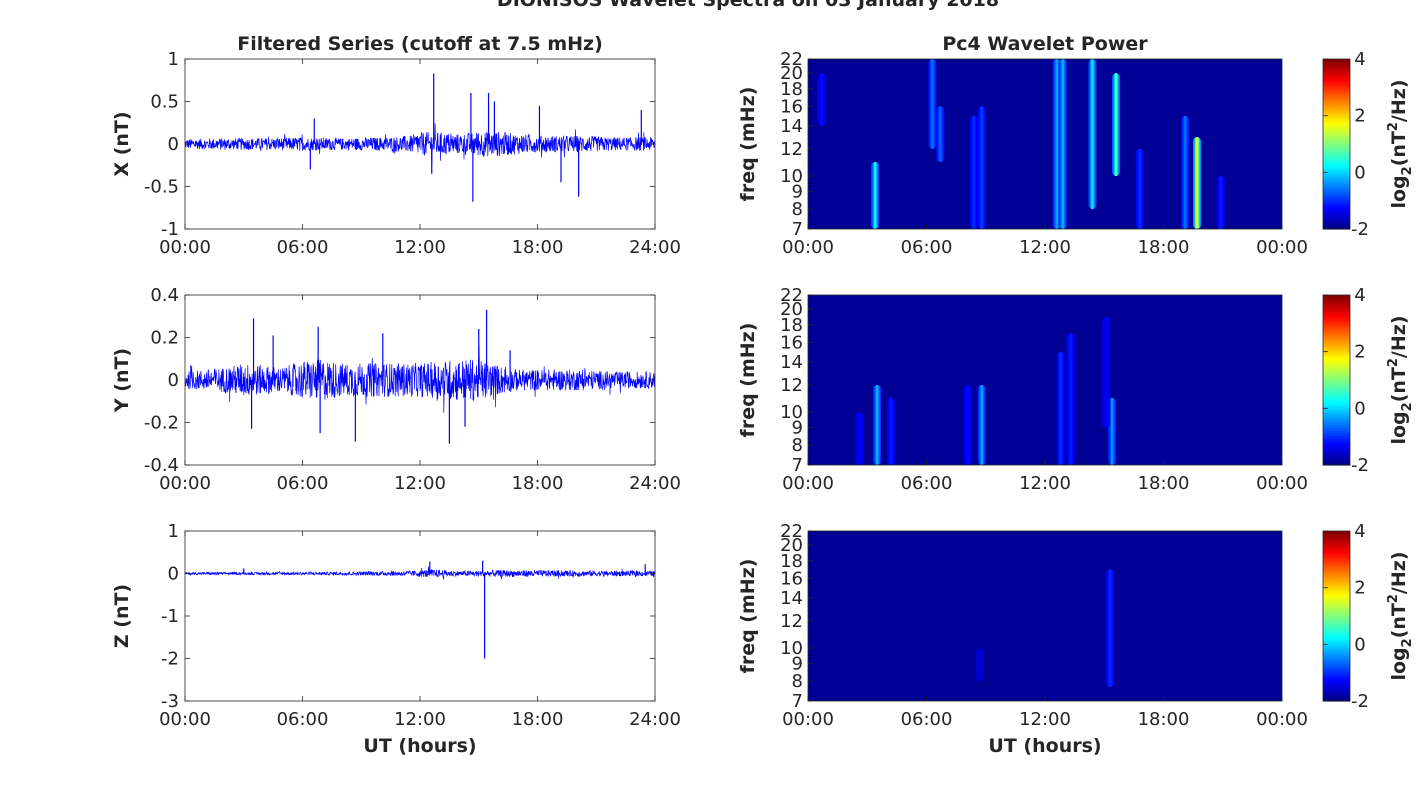 The width and height of the screenshot is (1418, 788). I want to click on series-line, so click(420, 379).